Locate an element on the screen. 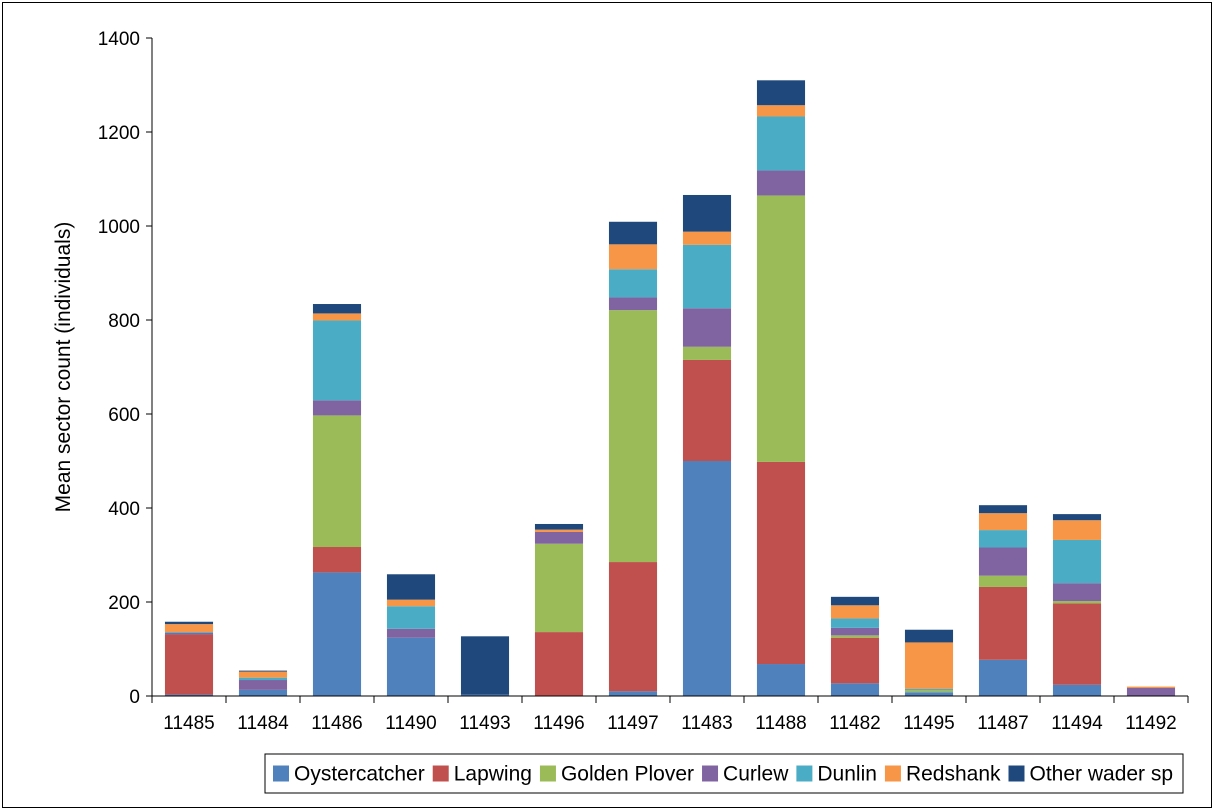 This screenshot has height=812, width=1216. legend-label: Other wader sp is located at coordinates (1102, 774).